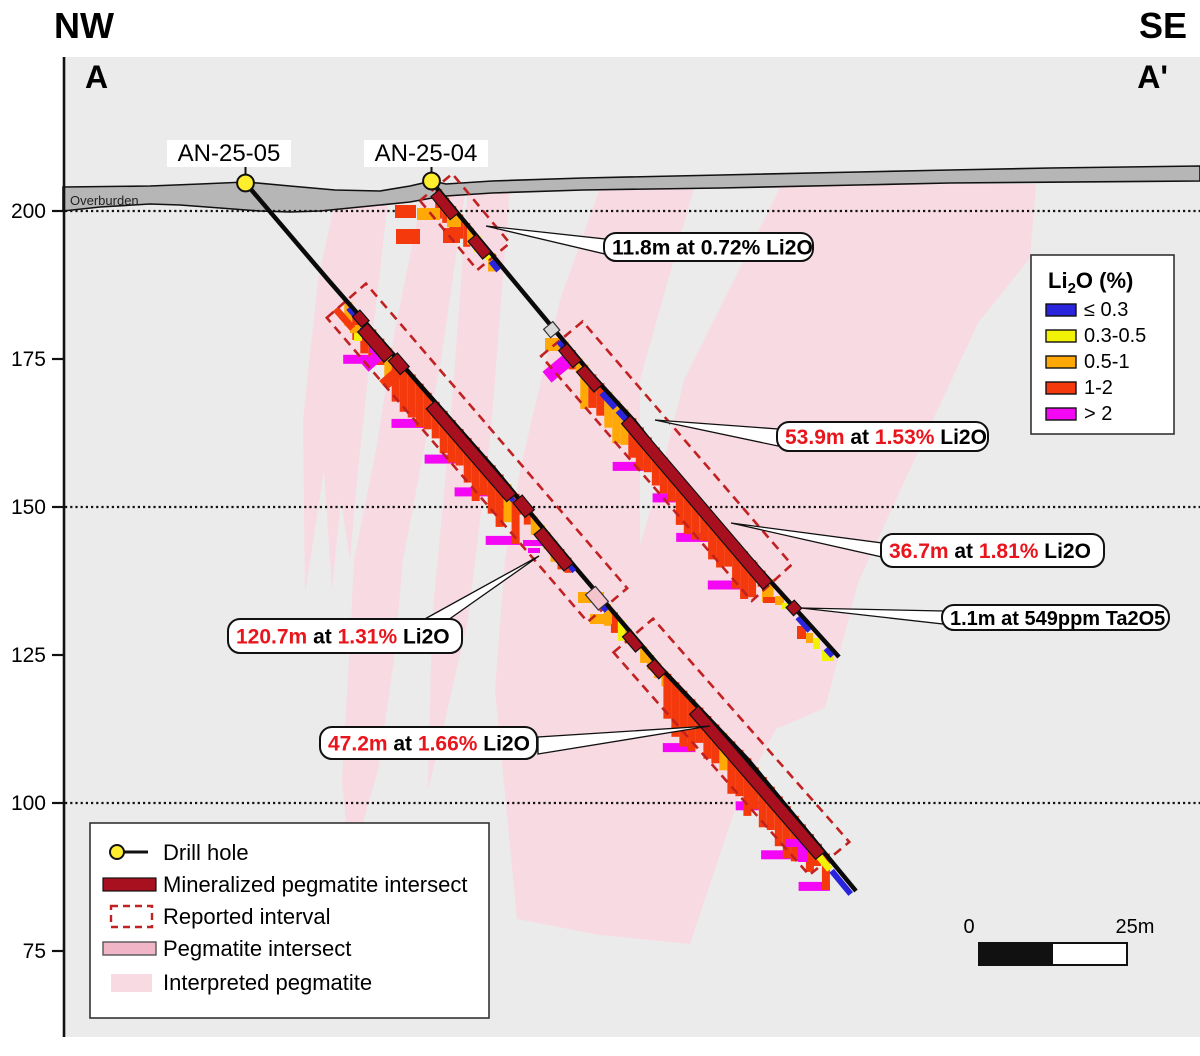 The height and width of the screenshot is (1056, 1200). Describe the element at coordinates (1098, 388) in the screenshot. I see `svg-text: 1-2` at that location.